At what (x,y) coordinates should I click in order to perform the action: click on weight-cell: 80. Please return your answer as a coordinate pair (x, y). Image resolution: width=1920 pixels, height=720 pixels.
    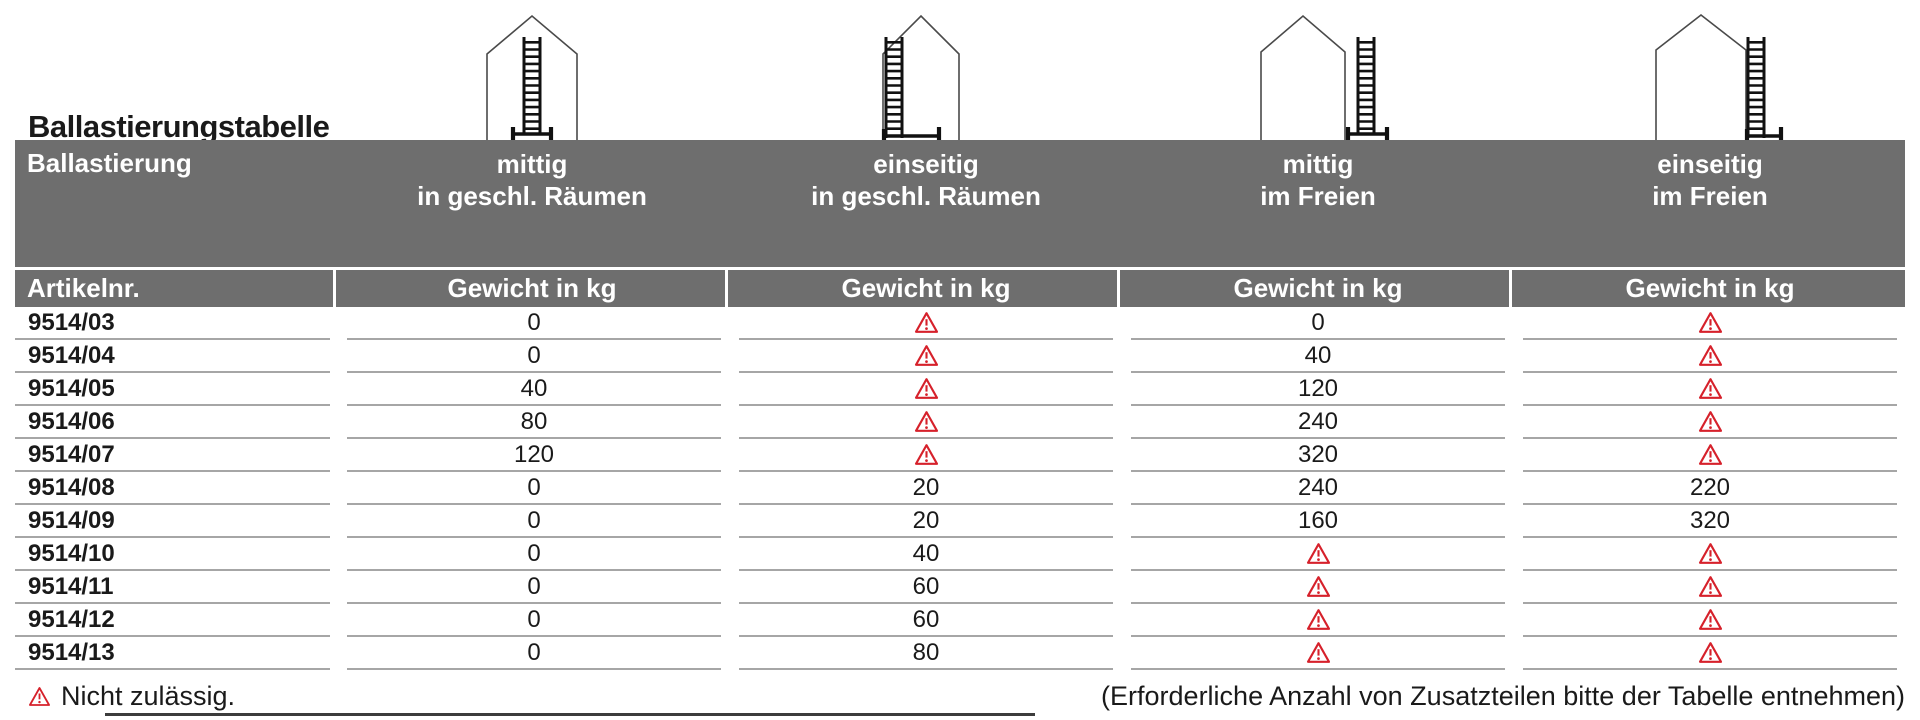
    Looking at the image, I should click on (534, 422).